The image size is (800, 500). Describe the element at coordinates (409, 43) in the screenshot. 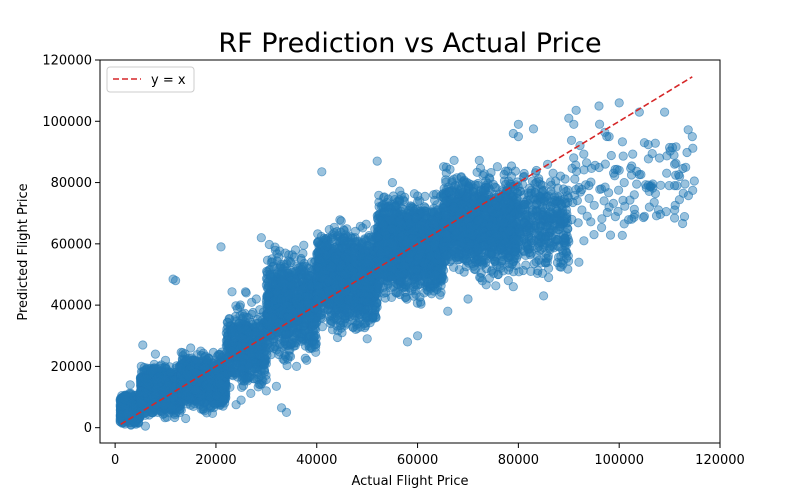

I see `chart-title: RF Prediction vs Actual Price` at that location.